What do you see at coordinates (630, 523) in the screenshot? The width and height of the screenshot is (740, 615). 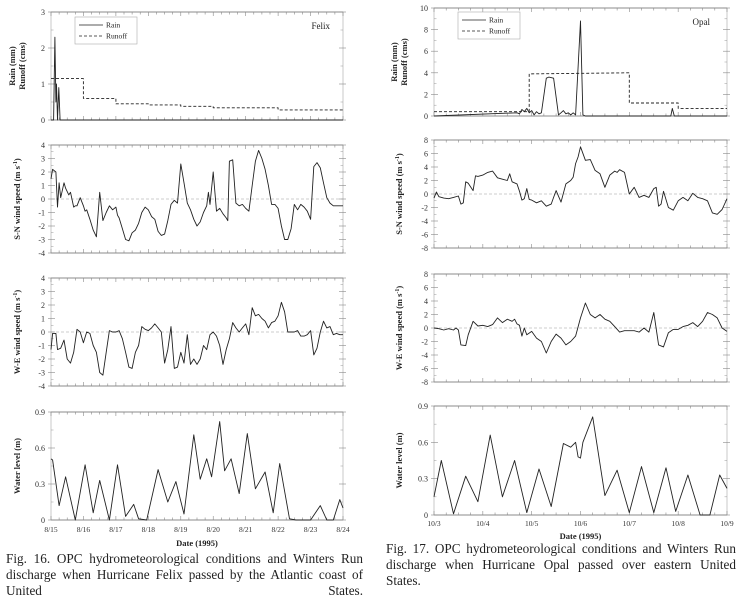 I see `x-tick-label: 10/7` at bounding box center [630, 523].